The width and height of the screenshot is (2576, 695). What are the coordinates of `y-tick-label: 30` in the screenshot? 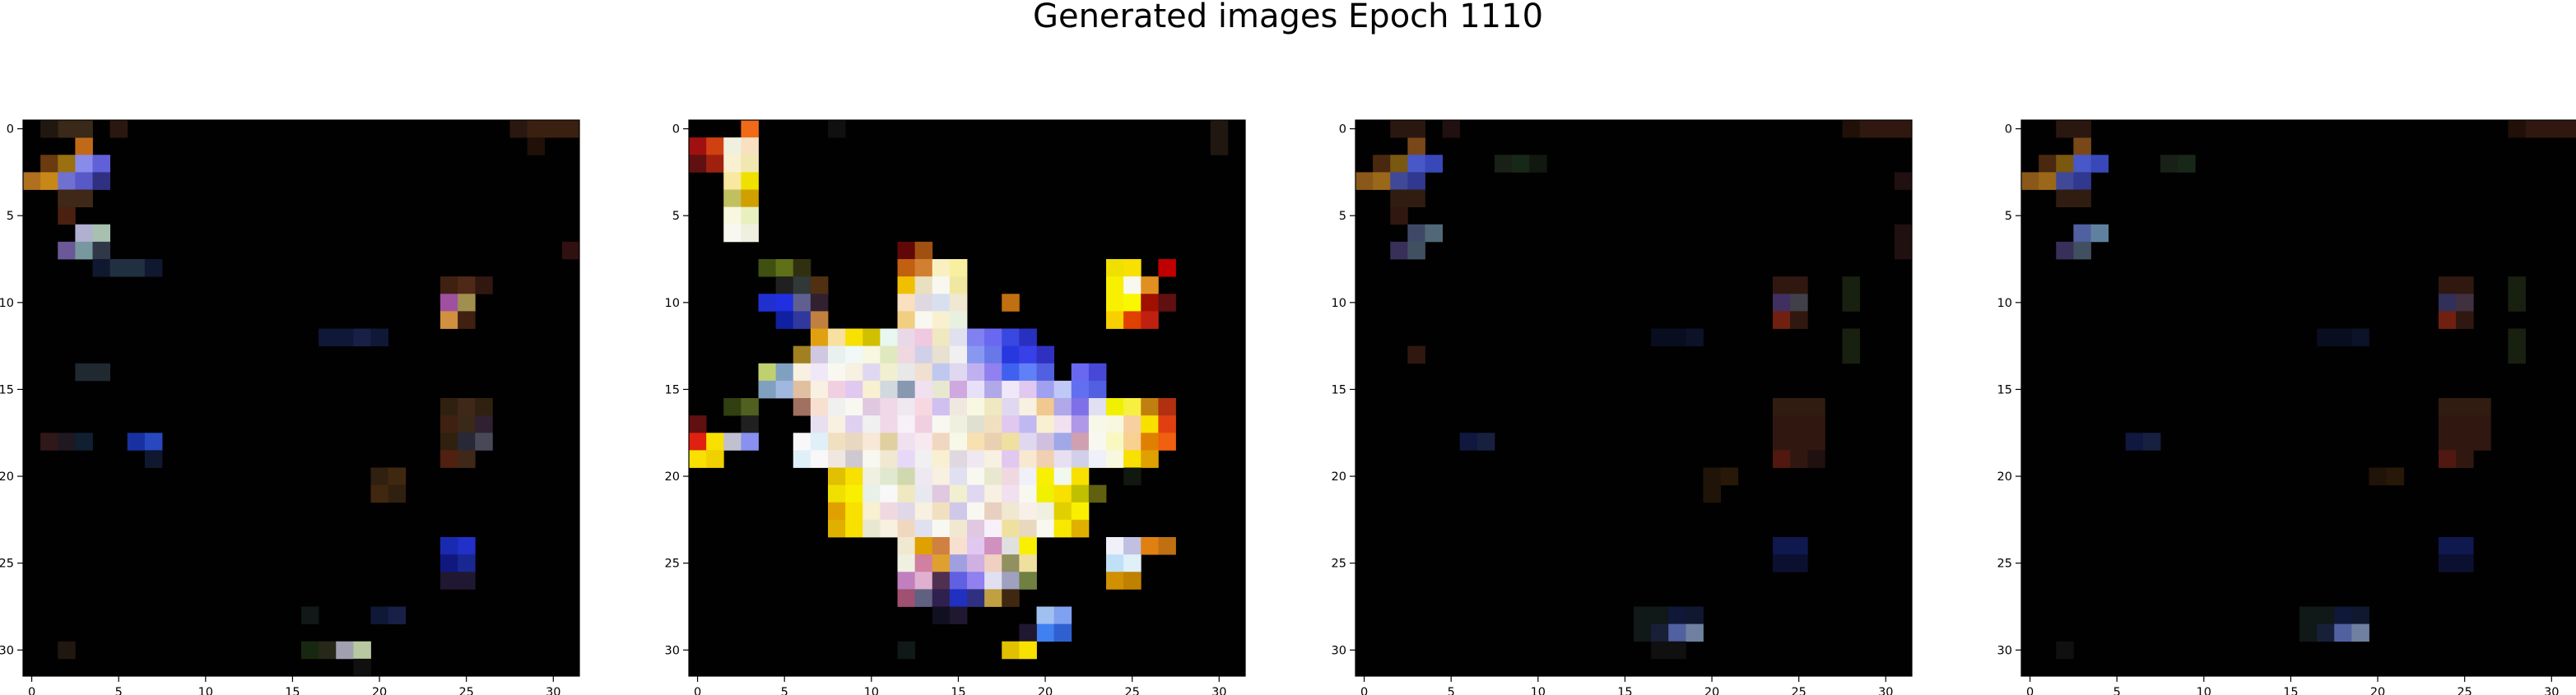 It's located at (7, 650).